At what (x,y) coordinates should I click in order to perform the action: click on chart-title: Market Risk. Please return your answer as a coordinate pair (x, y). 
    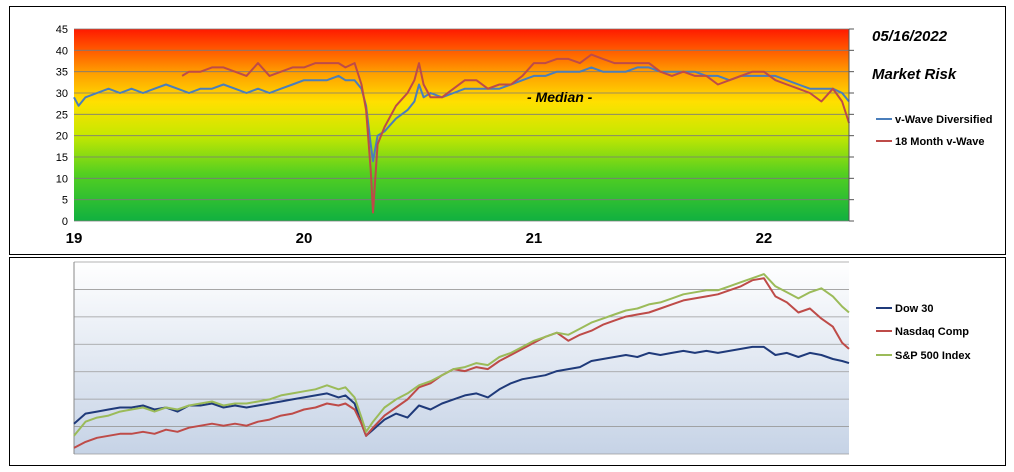
    Looking at the image, I should click on (914, 74).